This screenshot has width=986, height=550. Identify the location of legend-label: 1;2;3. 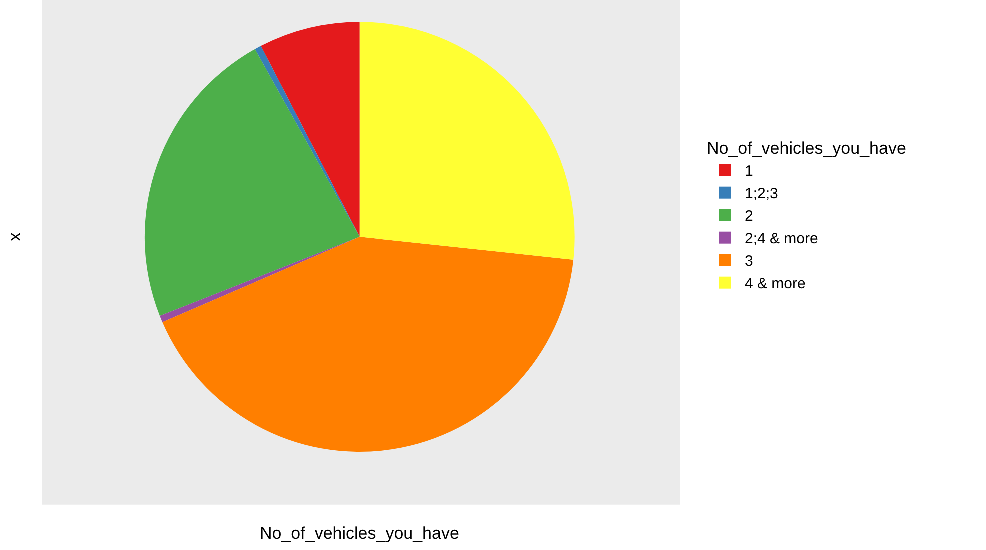
(761, 194).